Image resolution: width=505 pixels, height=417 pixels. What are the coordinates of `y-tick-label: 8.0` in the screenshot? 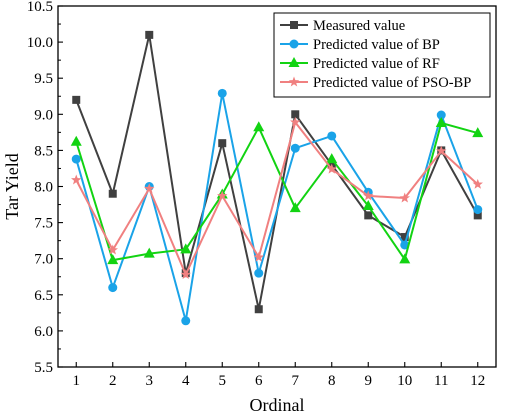 It's located at (43, 188).